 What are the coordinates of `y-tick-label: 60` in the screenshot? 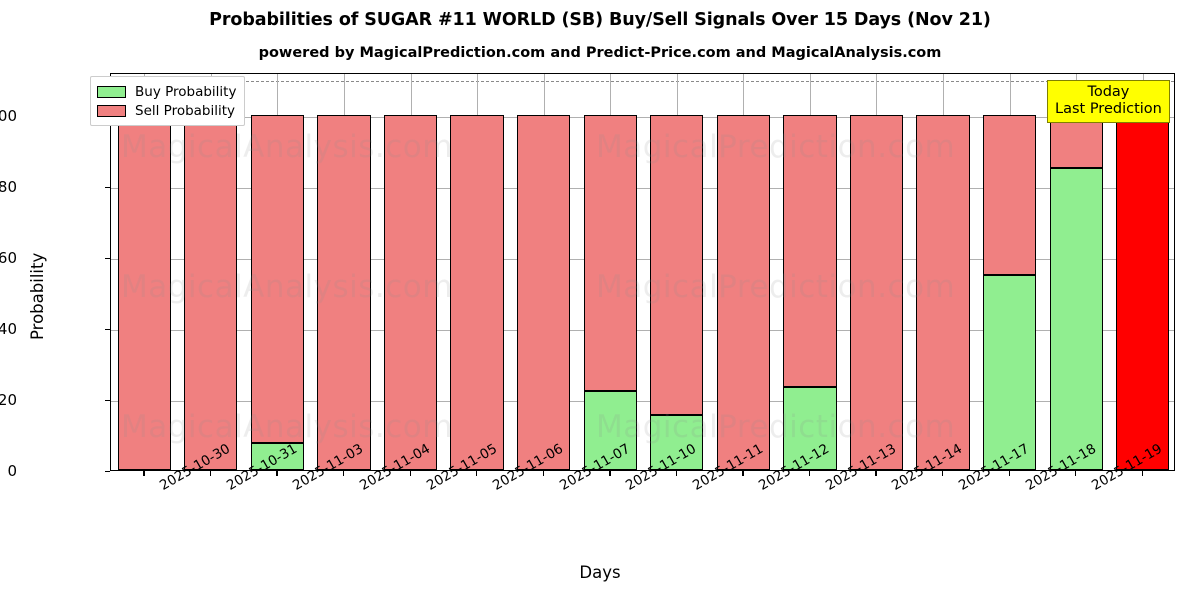 It's located at (8, 257).